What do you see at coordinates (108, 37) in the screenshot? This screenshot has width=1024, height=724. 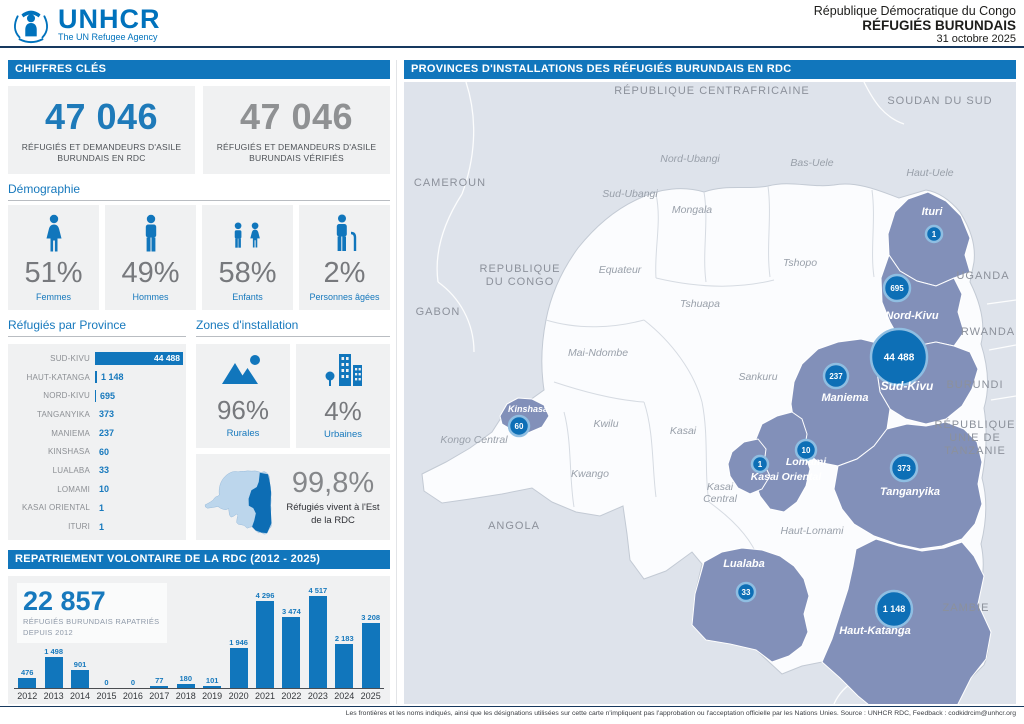 I see `logo-subtitle: The UN Refugee Agency` at bounding box center [108, 37].